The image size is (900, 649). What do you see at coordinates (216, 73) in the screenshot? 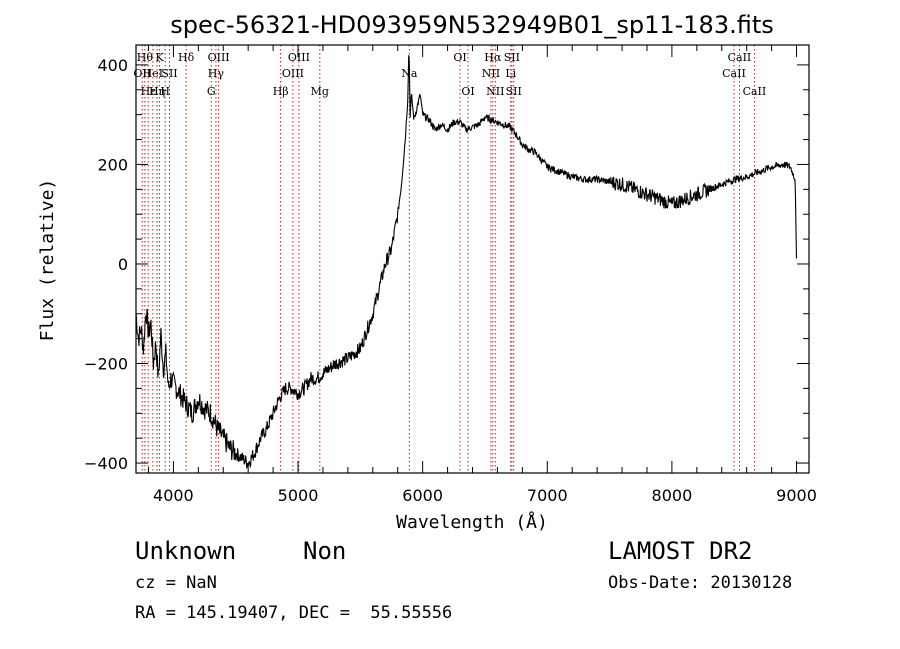
I see `line-marker-label: Hγ` at bounding box center [216, 73].